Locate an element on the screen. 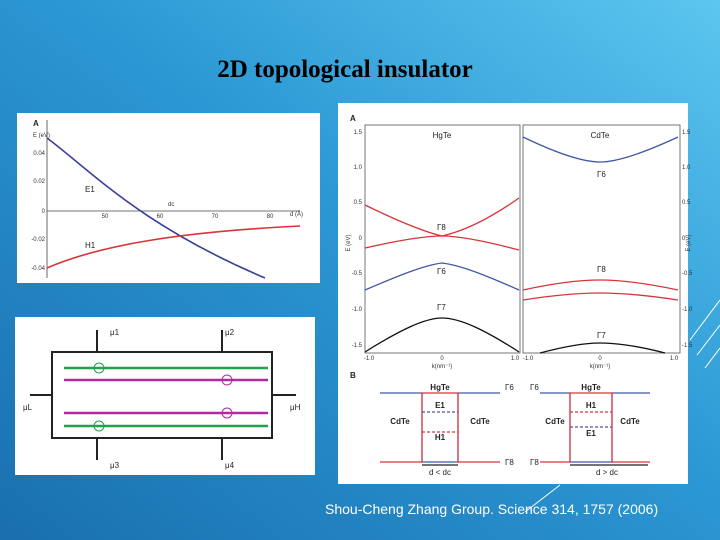 The height and width of the screenshot is (540, 720). decoration is located at coordinates (622, 406).